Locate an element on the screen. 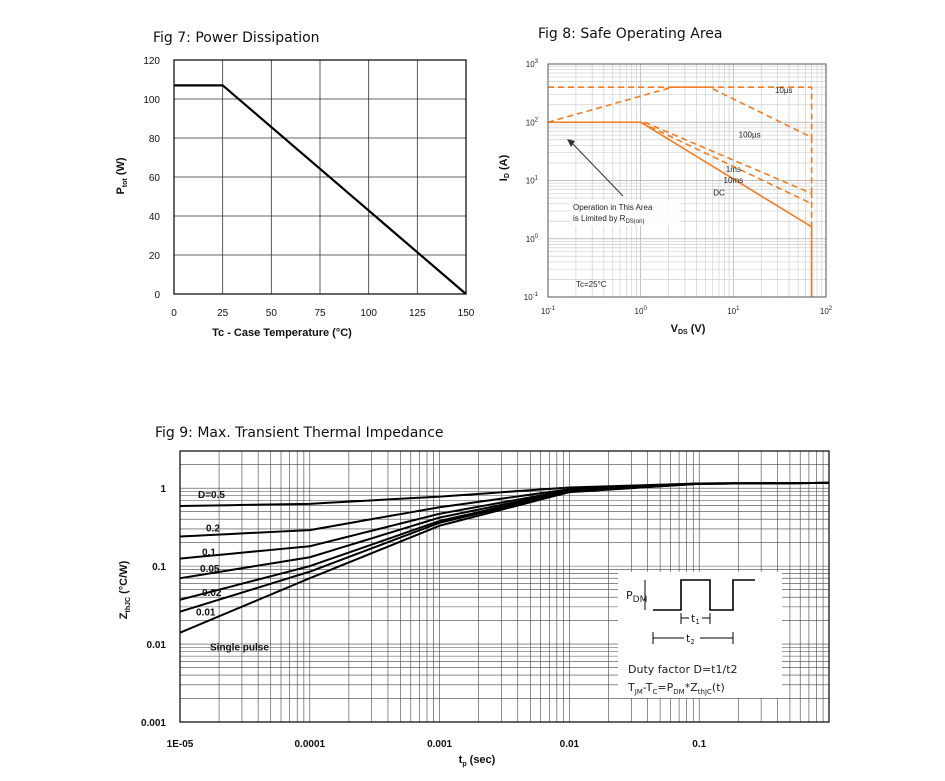 The width and height of the screenshot is (945, 781). fig9-curve-label-single-pulse: Single pulse is located at coordinates (239, 648).